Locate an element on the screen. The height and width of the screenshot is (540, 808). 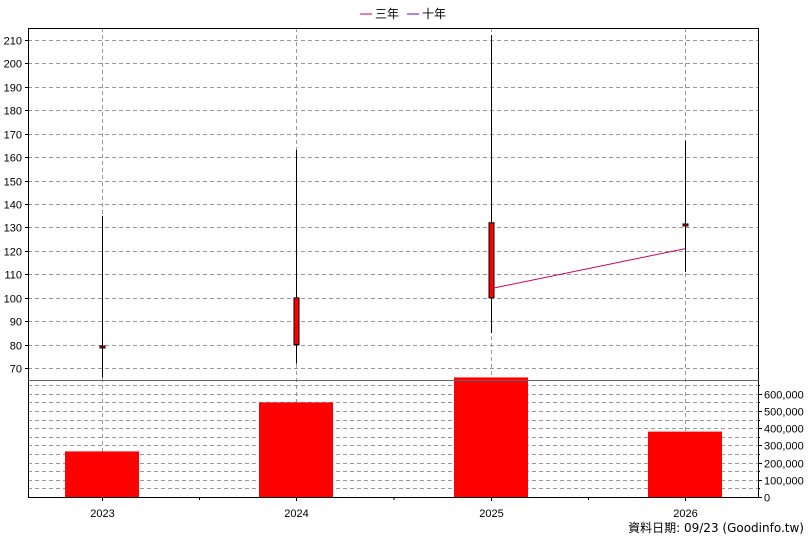
x-tick-label: 2026 is located at coordinates (685, 514).